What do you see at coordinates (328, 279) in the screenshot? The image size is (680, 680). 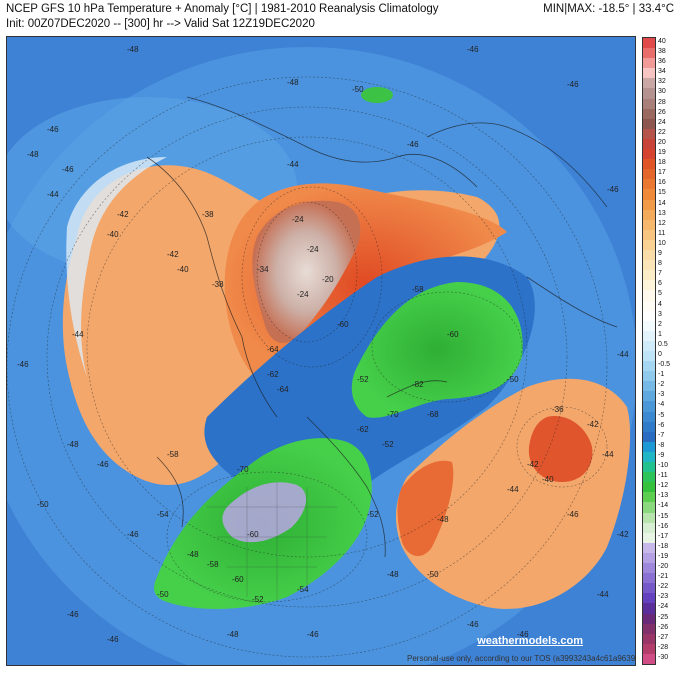 I see `contour-label: -20` at bounding box center [328, 279].